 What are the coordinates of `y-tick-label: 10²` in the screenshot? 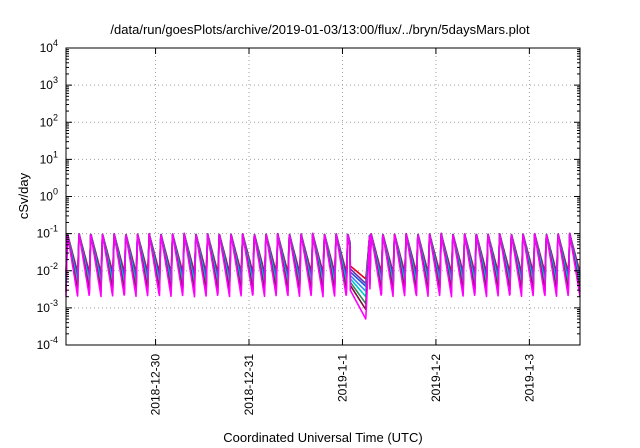 It's located at (49, 120).